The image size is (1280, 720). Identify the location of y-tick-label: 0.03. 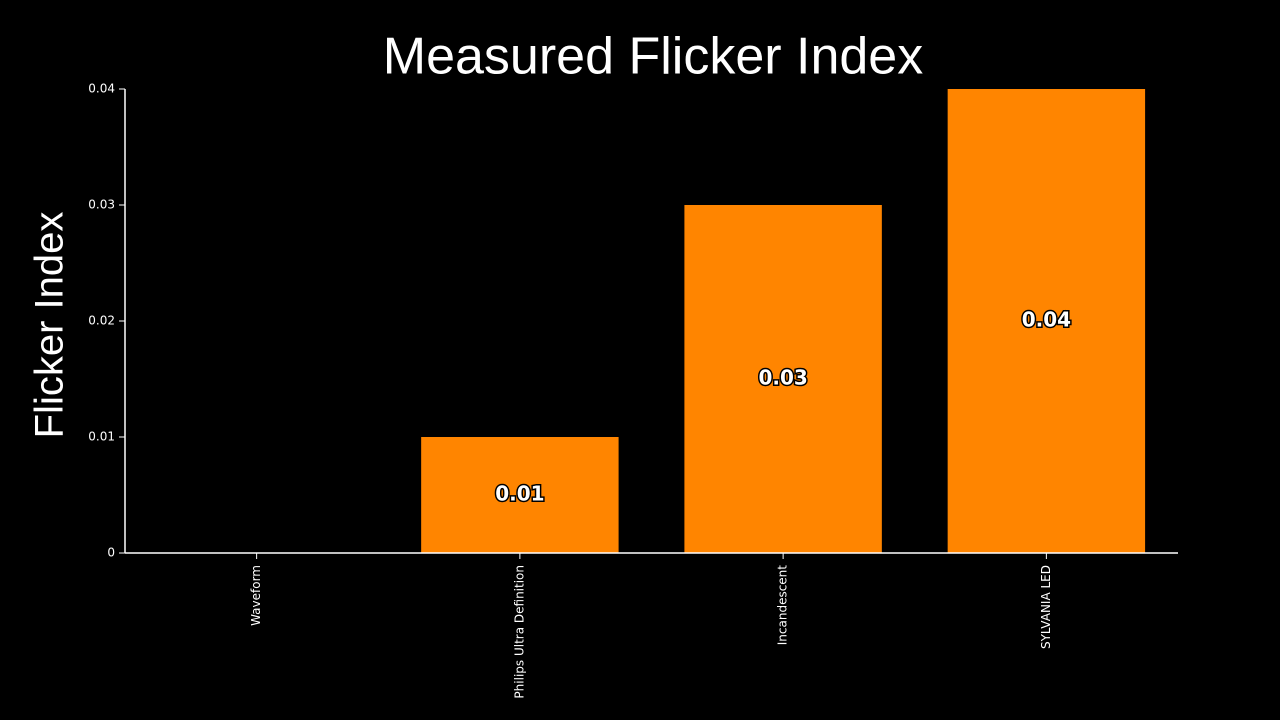
(101, 205).